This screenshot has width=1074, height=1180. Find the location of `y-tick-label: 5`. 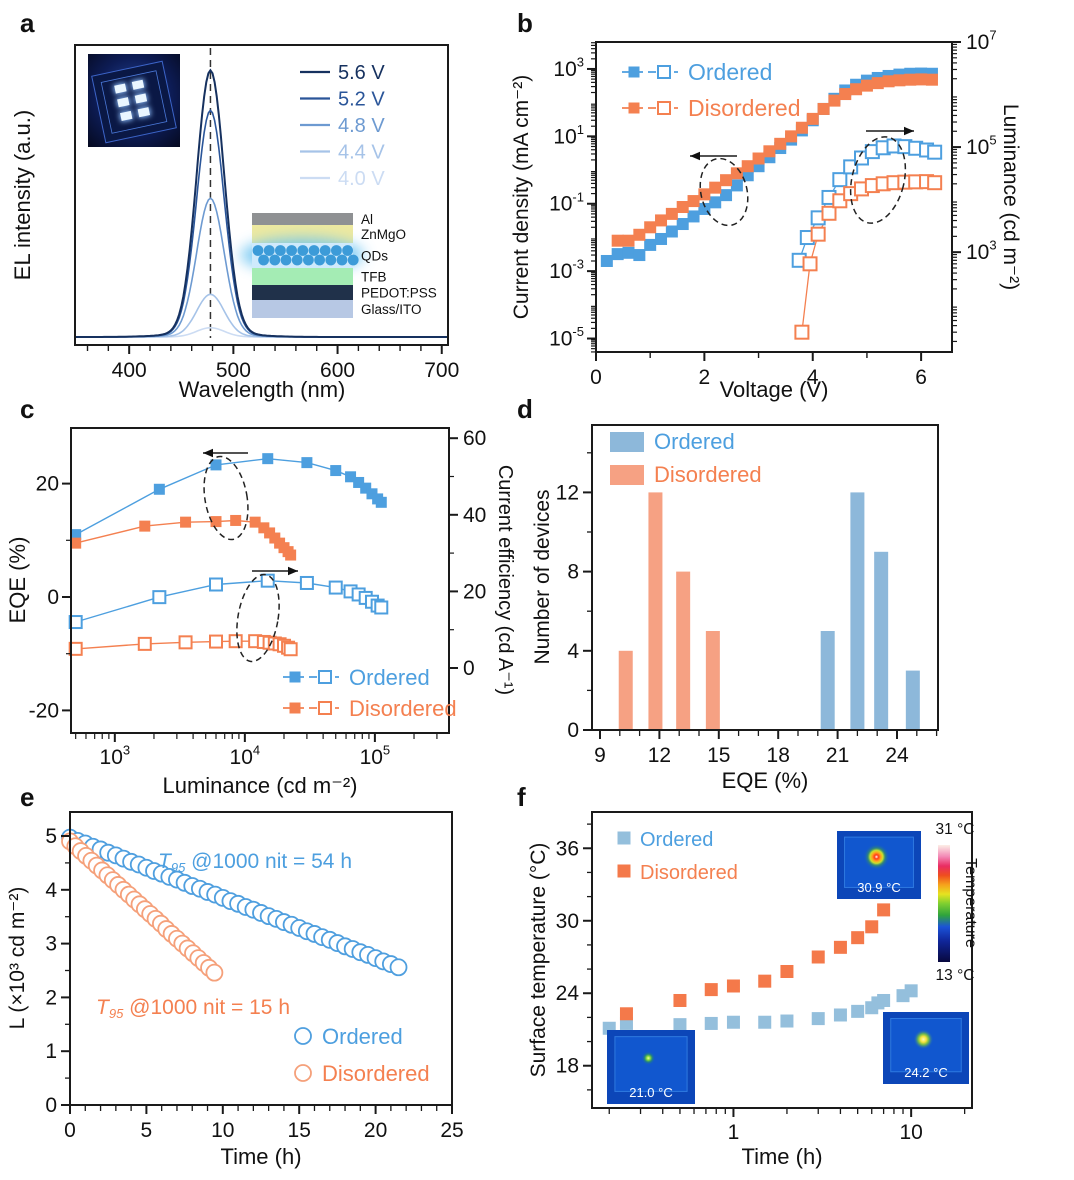

y-tick-label: 5 is located at coordinates (51, 836).